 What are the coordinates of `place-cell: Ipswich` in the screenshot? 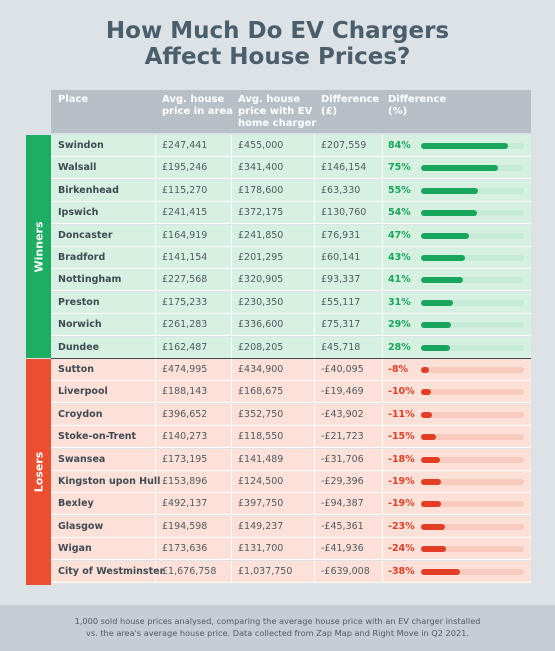 It's located at (78, 213).